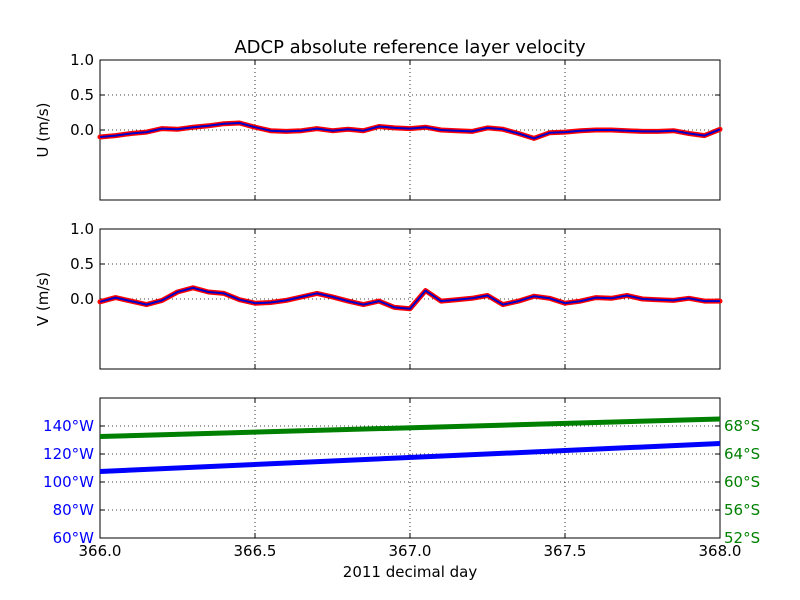 The height and width of the screenshot is (600, 800). I want to click on panel-position-left-yticks: 60°W 80°W 100°W 120°W 140°W, so click(68, 482).